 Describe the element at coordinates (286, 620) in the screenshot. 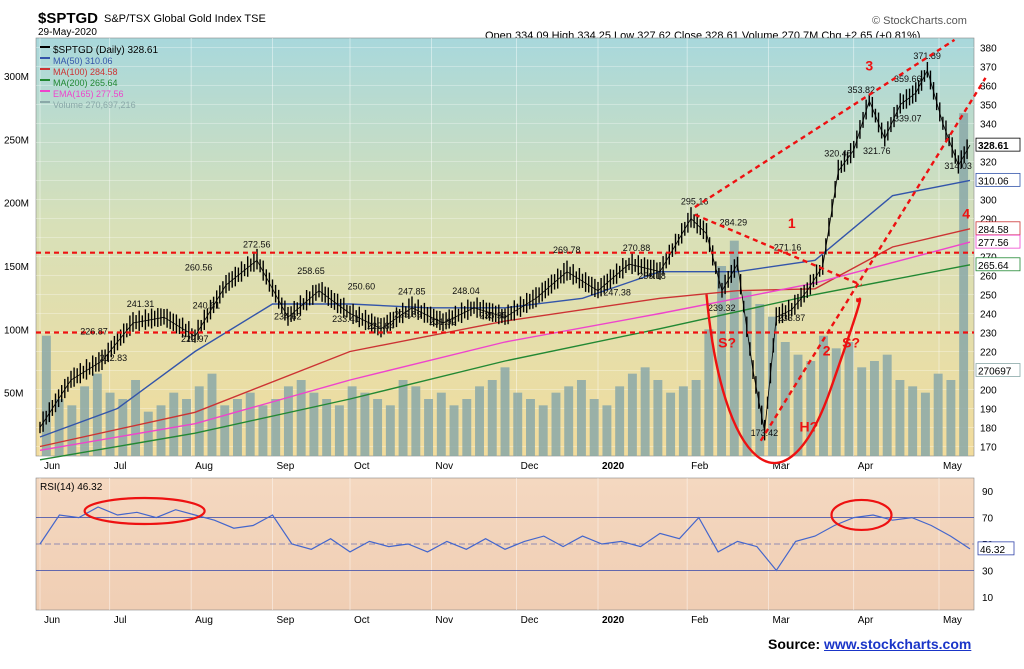

I see `rsi-x-tick-label: Sep` at that location.